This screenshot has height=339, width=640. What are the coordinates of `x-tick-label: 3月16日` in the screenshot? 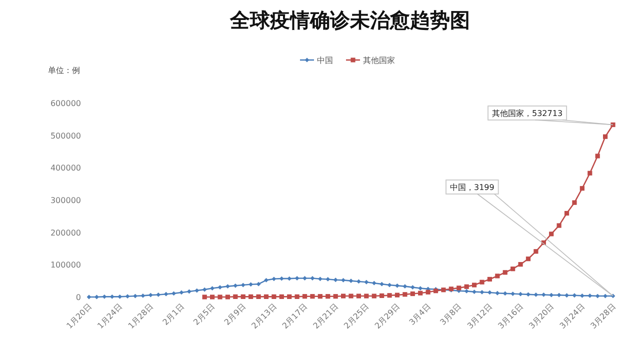 It's located at (510, 316).